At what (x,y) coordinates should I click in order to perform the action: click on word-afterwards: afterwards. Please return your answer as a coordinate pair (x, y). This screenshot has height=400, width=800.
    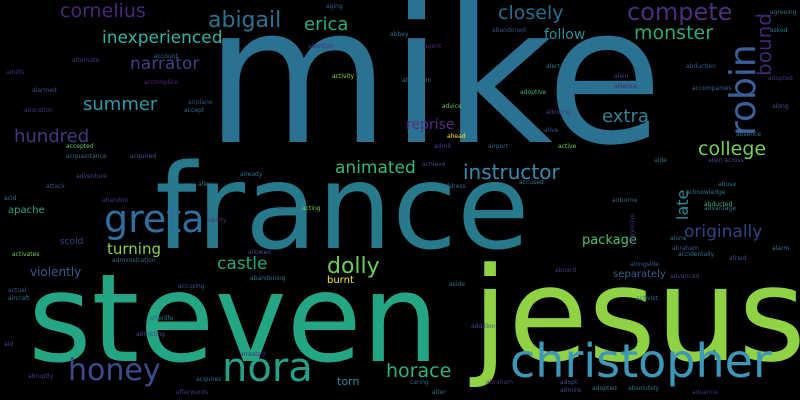
    Looking at the image, I should click on (192, 392).